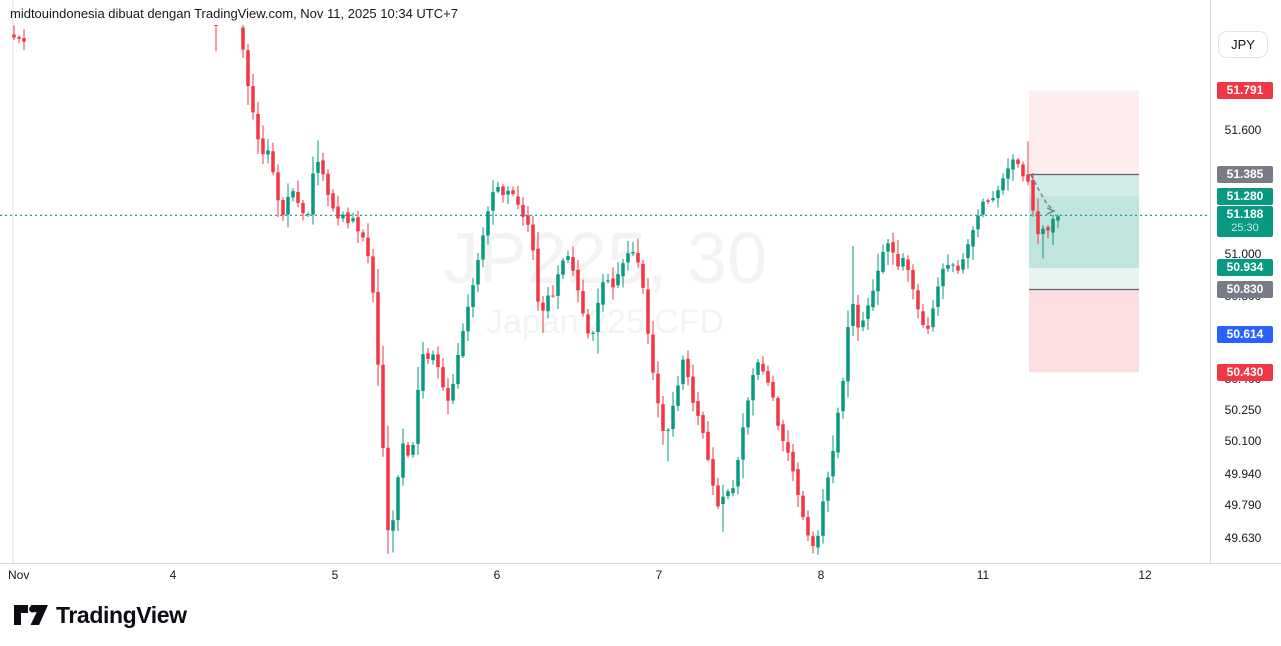 The height and width of the screenshot is (646, 1281). I want to click on price-label-51.280: 51.280, so click(1245, 196).